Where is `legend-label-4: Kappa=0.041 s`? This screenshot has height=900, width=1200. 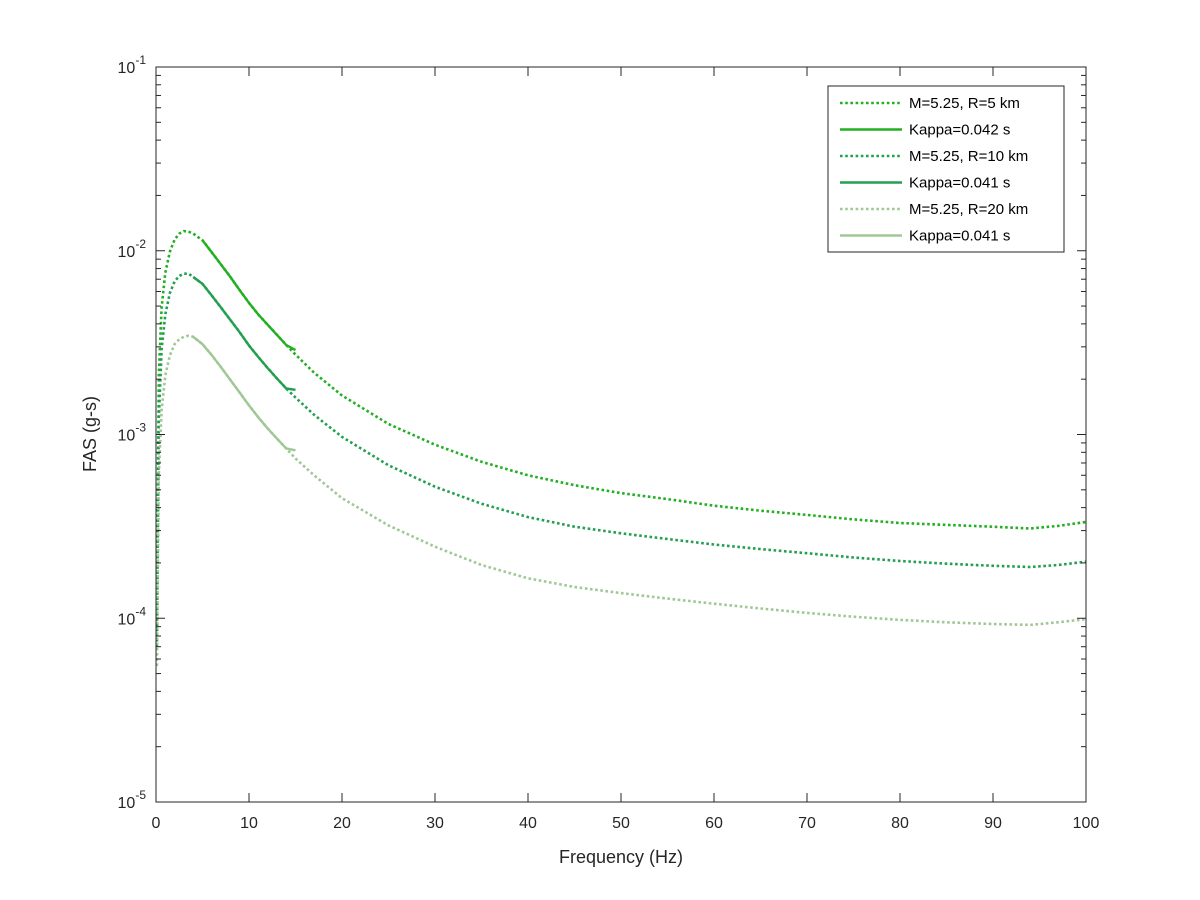
legend-label-4: Kappa=0.041 s is located at coordinates (959, 183).